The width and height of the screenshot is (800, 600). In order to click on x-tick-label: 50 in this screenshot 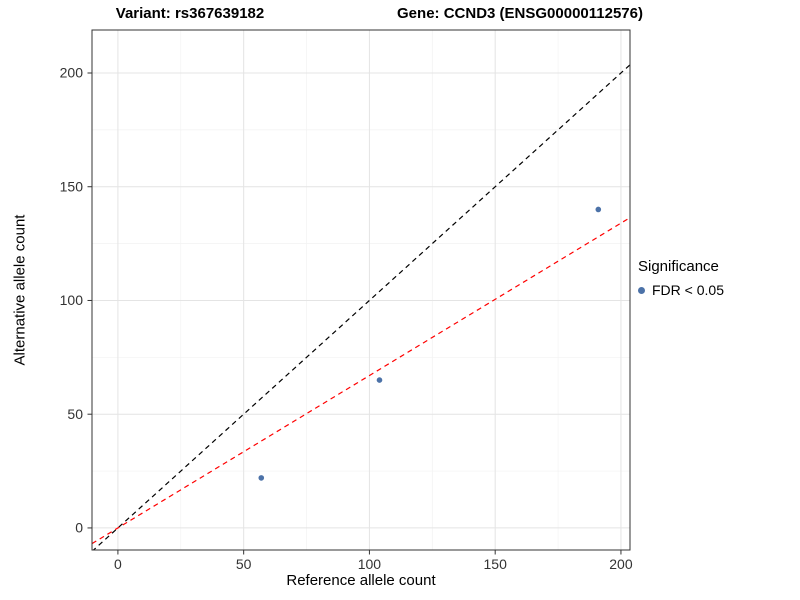, I will do `click(244, 564)`.